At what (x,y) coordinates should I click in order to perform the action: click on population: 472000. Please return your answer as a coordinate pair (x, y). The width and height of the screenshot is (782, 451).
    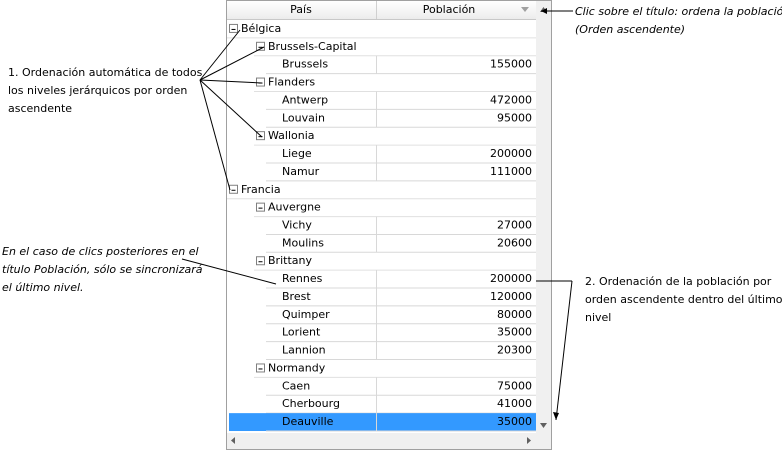
    Looking at the image, I should click on (511, 99).